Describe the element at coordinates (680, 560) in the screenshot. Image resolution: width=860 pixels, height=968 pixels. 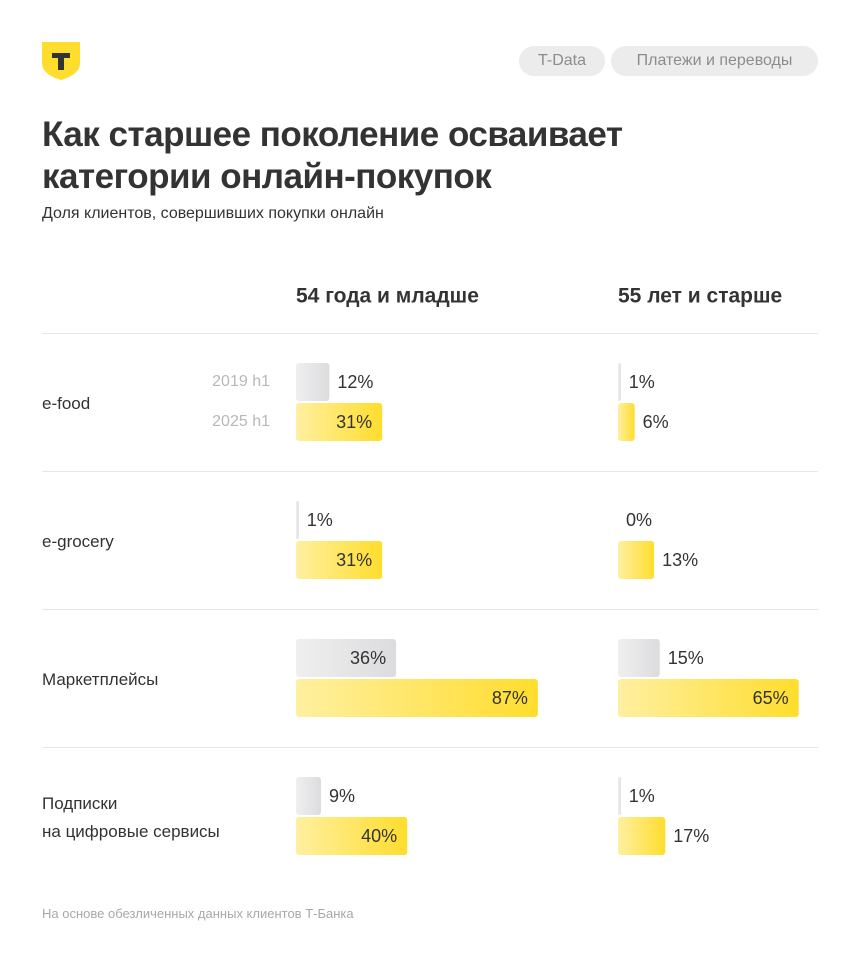
I see `value-label: 13%` at that location.